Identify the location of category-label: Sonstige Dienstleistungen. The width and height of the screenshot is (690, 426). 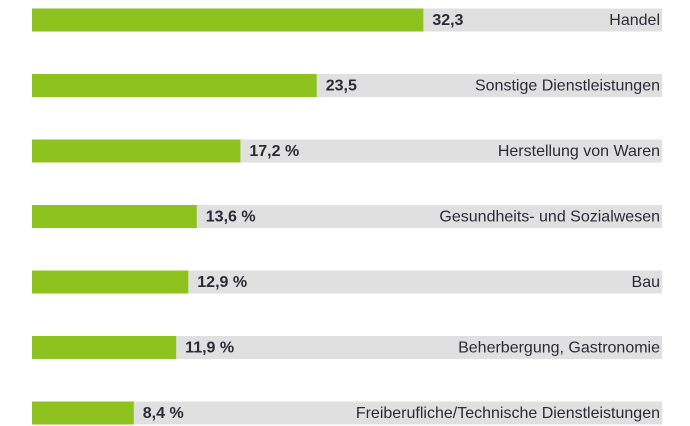
(567, 86).